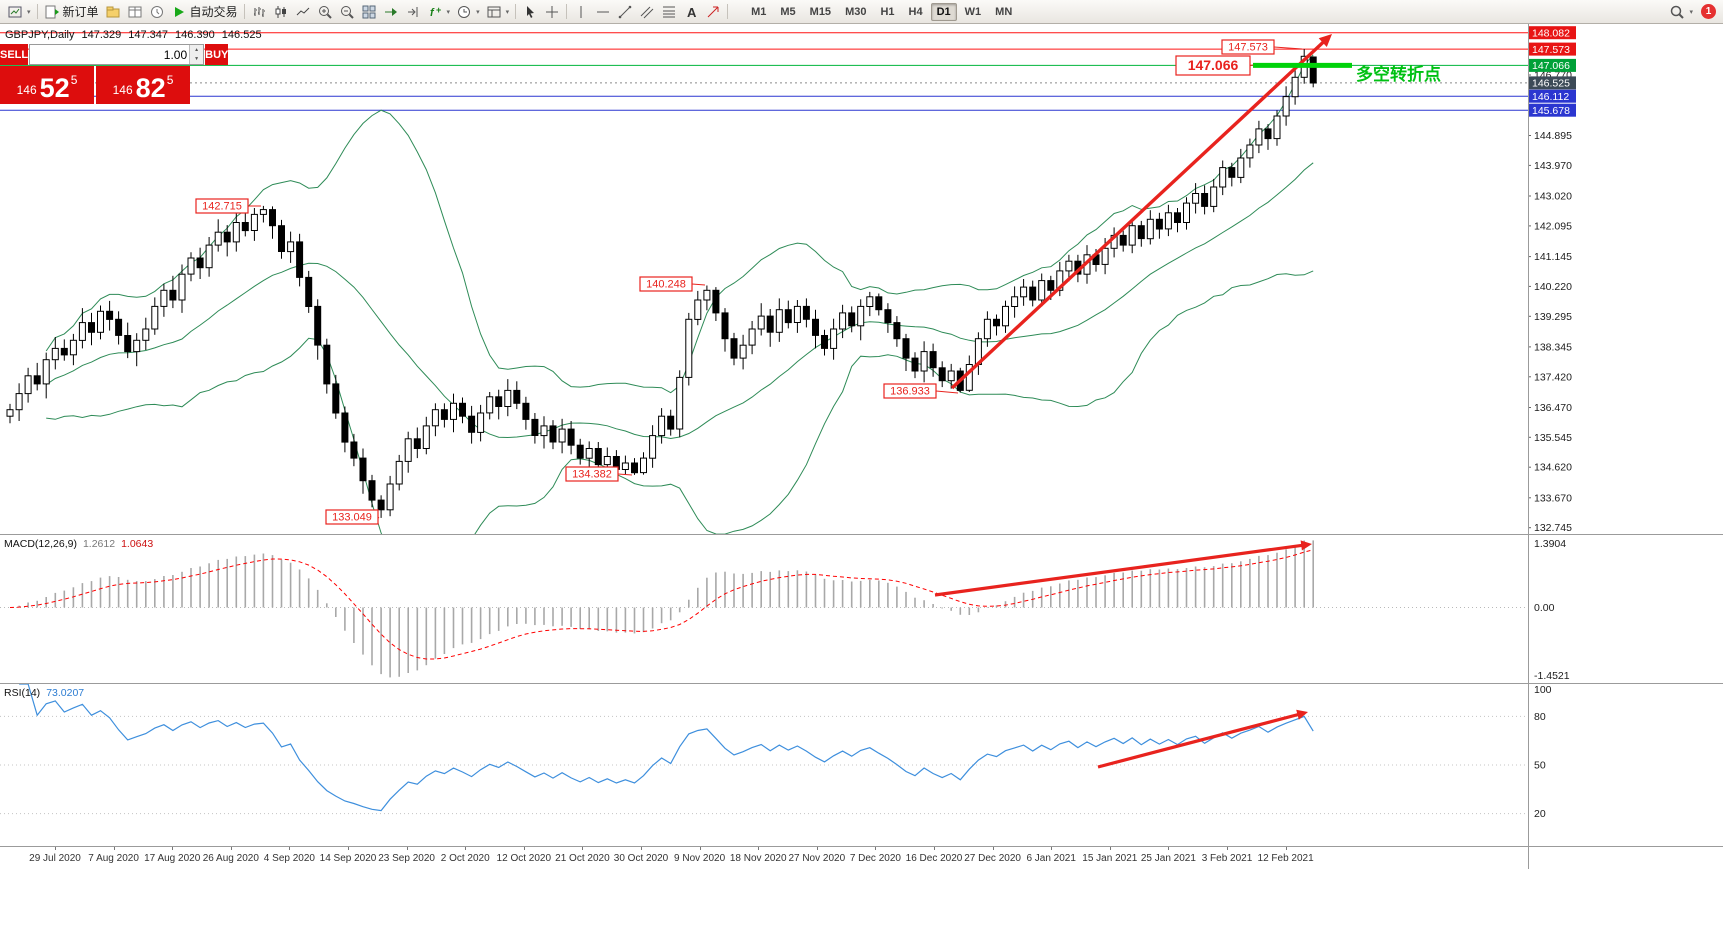 This screenshot has width=1723, height=947. Describe the element at coordinates (1681, 12) in the screenshot. I see `search-icon: ▾` at that location.